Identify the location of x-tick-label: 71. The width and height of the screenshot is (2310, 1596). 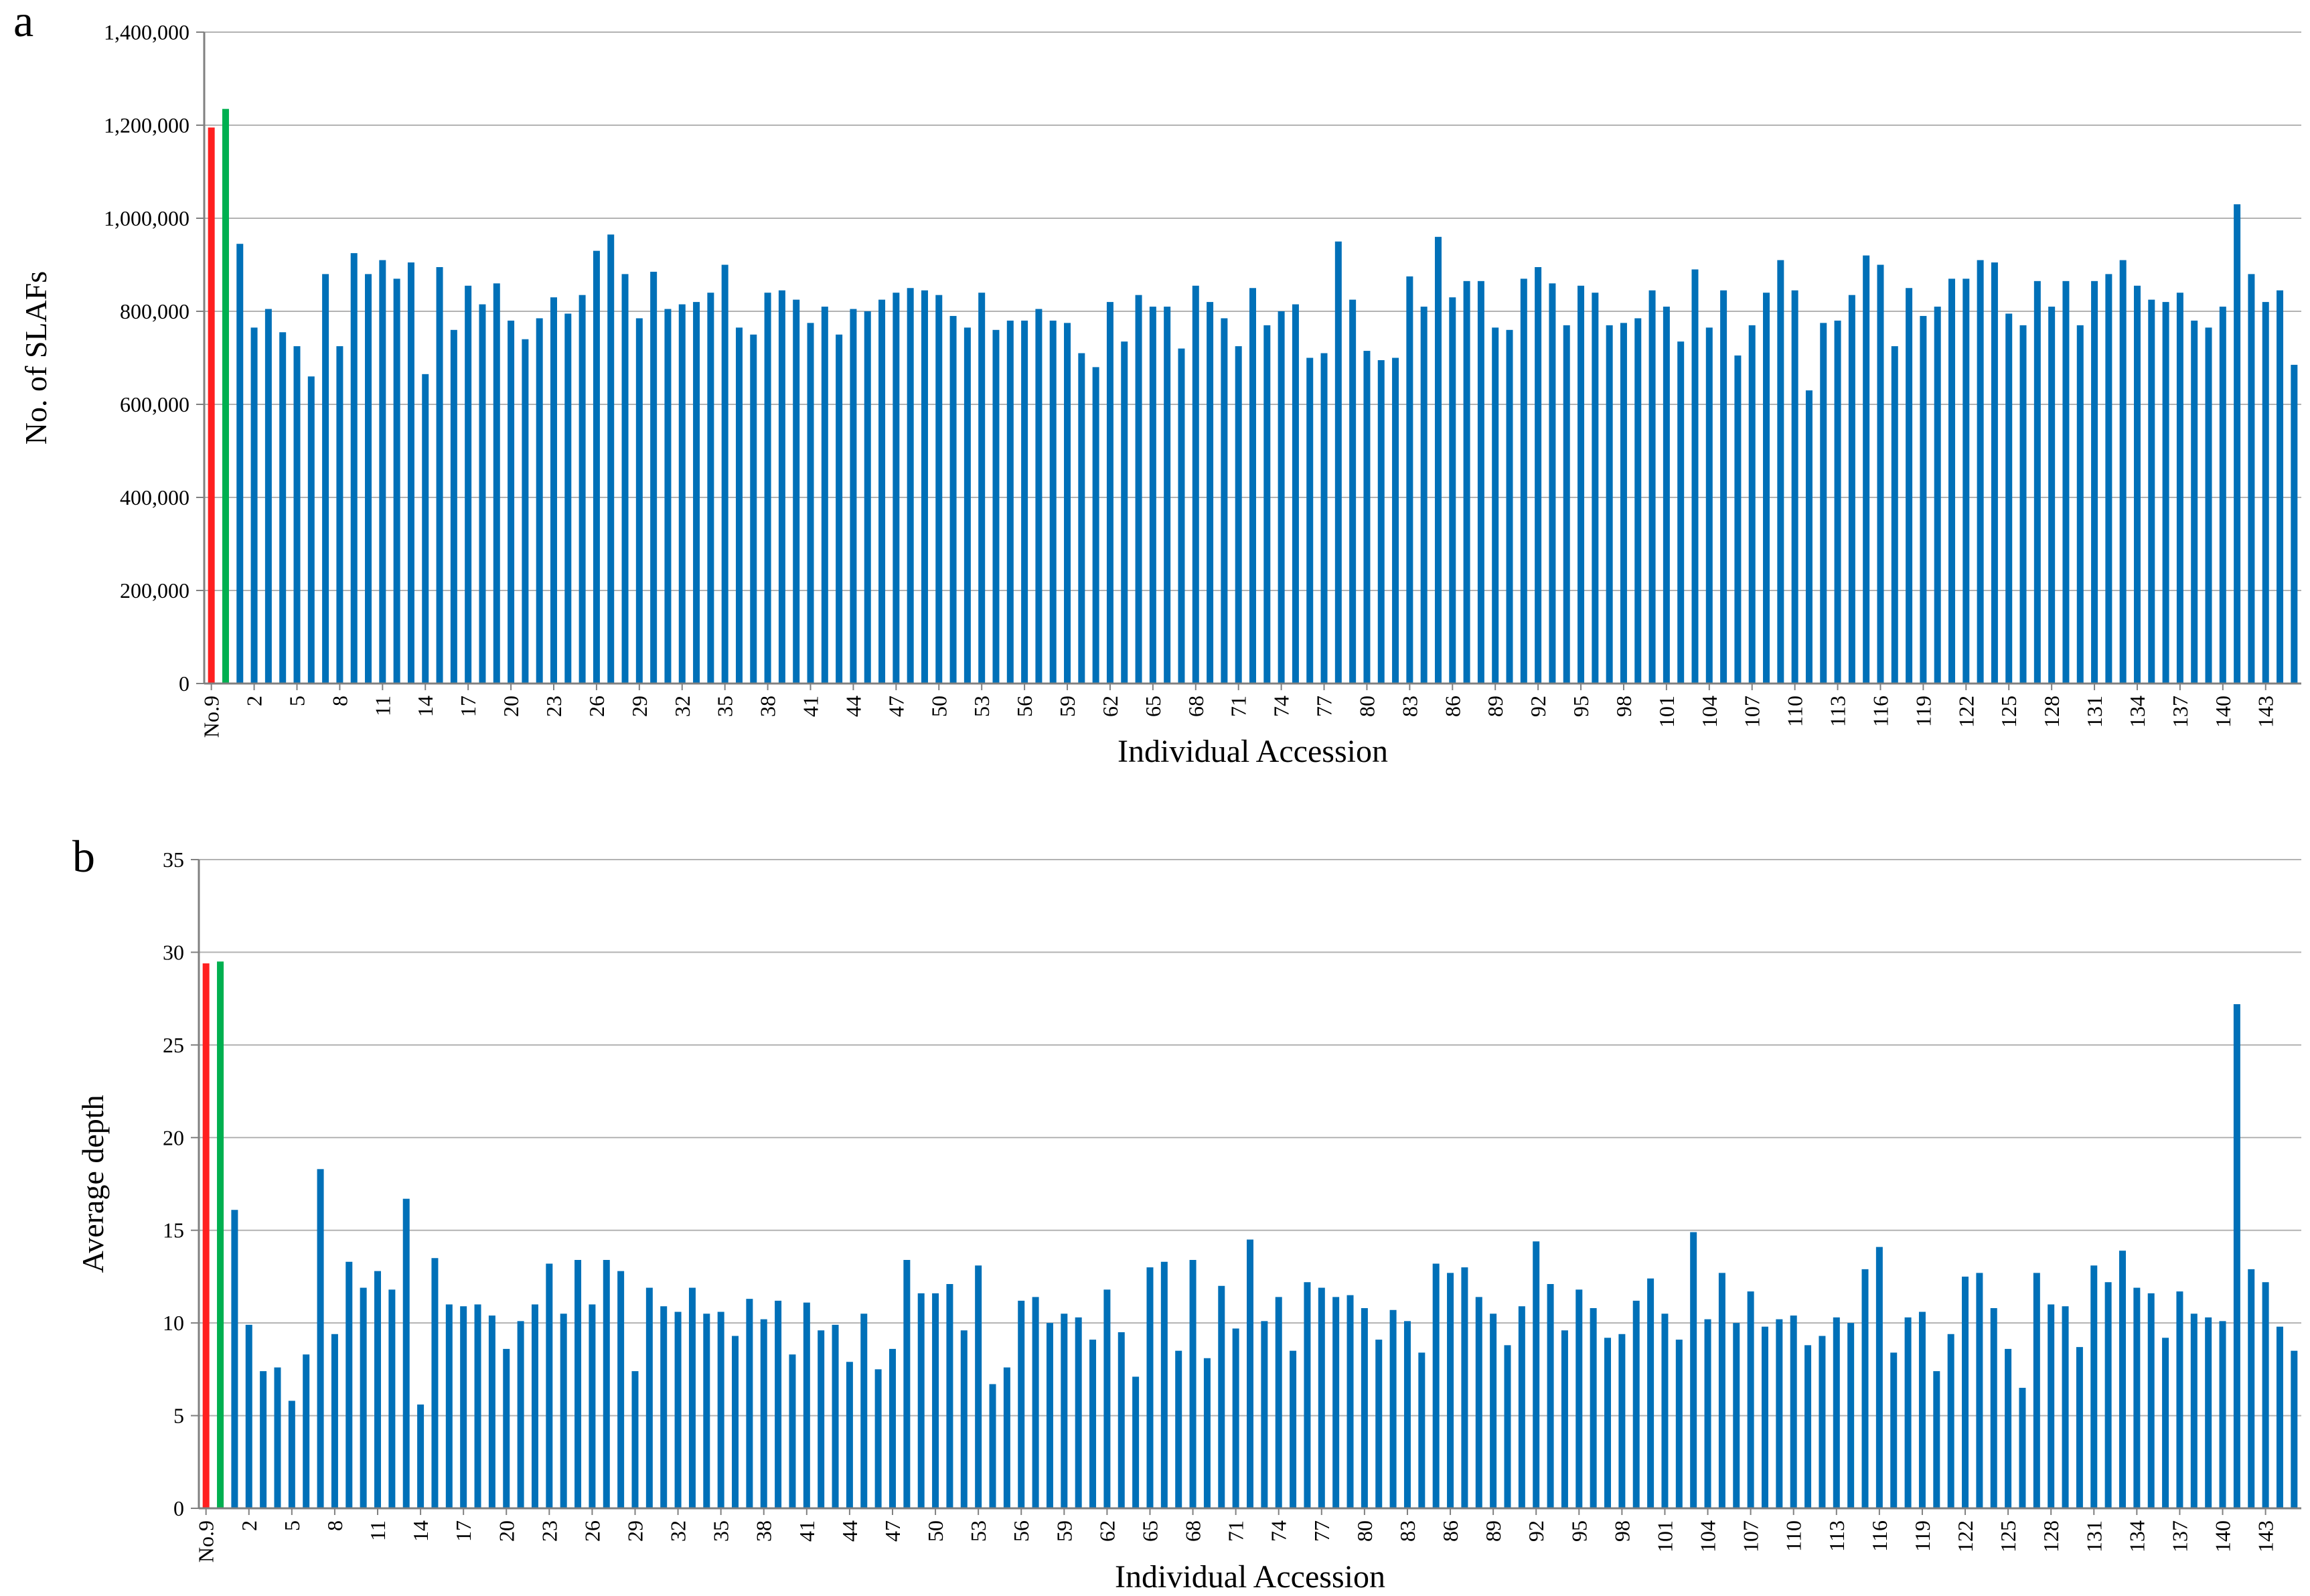
(1236, 1531).